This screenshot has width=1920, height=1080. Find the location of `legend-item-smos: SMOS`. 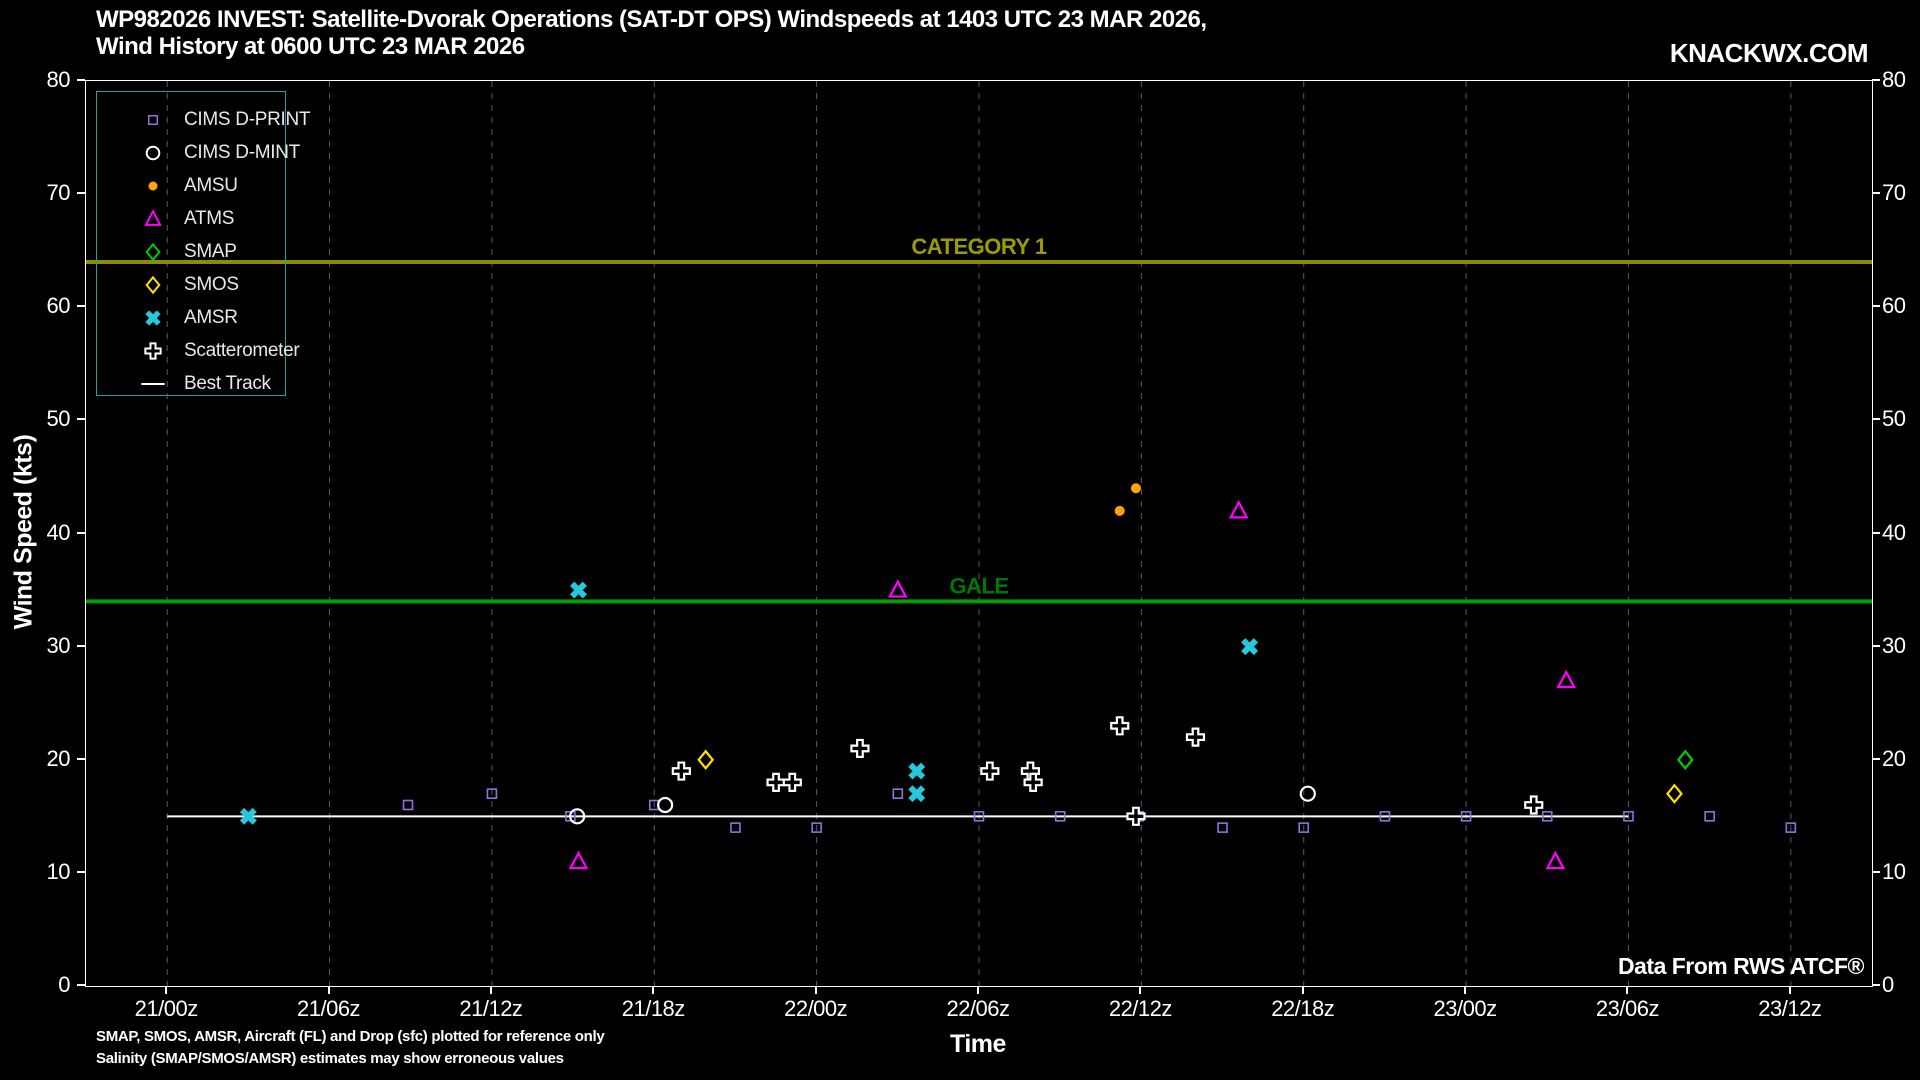

legend-item-smos: SMOS is located at coordinates (191, 284).